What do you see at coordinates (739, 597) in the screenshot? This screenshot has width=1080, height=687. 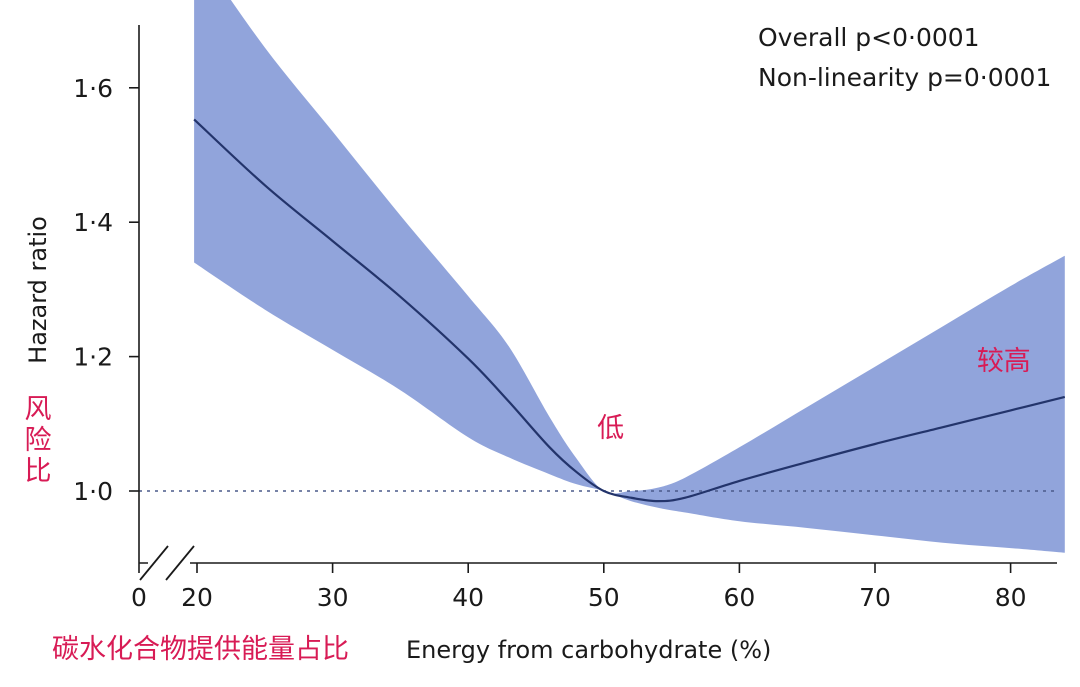 I see `x-tick-label: 60` at bounding box center [739, 597].